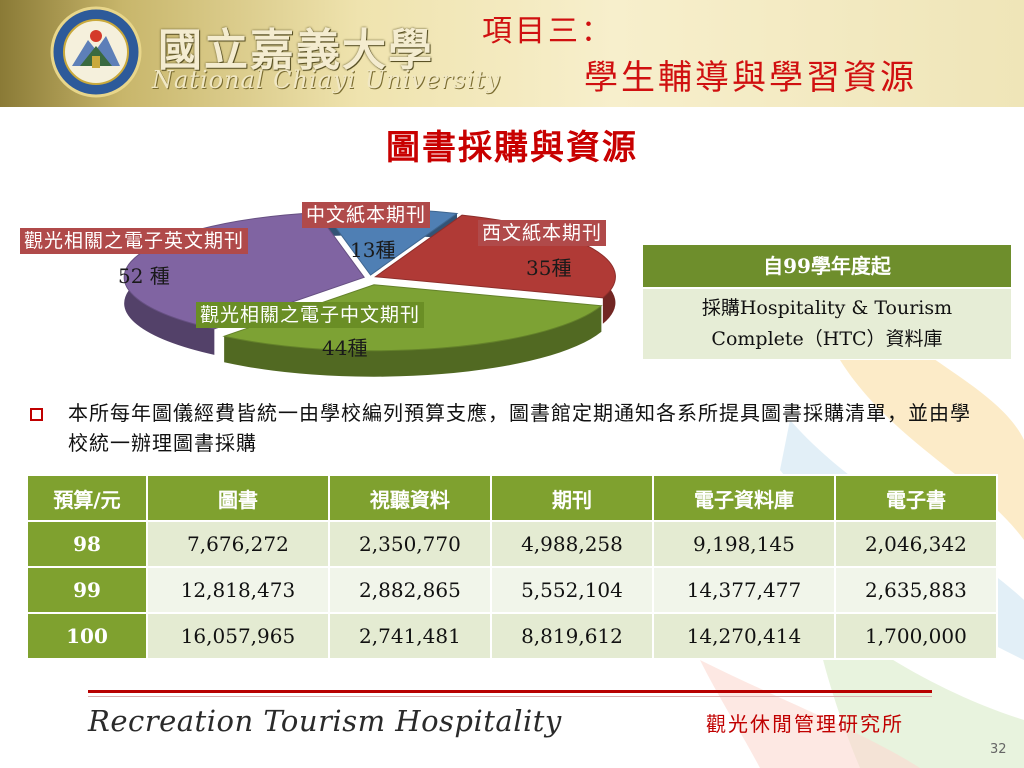 This screenshot has width=1024, height=768. What do you see at coordinates (548, 31) in the screenshot?
I see `section-title-line1: 項目三：` at bounding box center [548, 31].